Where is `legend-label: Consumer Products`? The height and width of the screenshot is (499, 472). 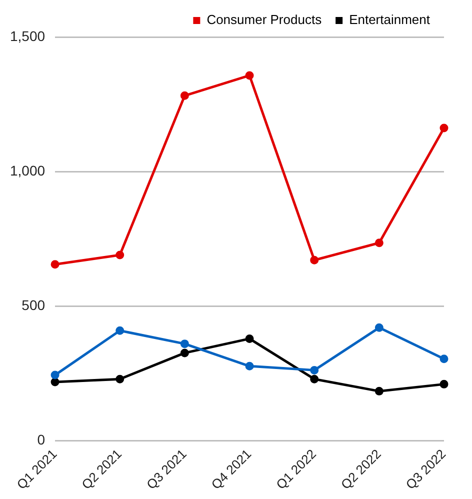
legend-label: Consumer Products is located at coordinates (264, 20).